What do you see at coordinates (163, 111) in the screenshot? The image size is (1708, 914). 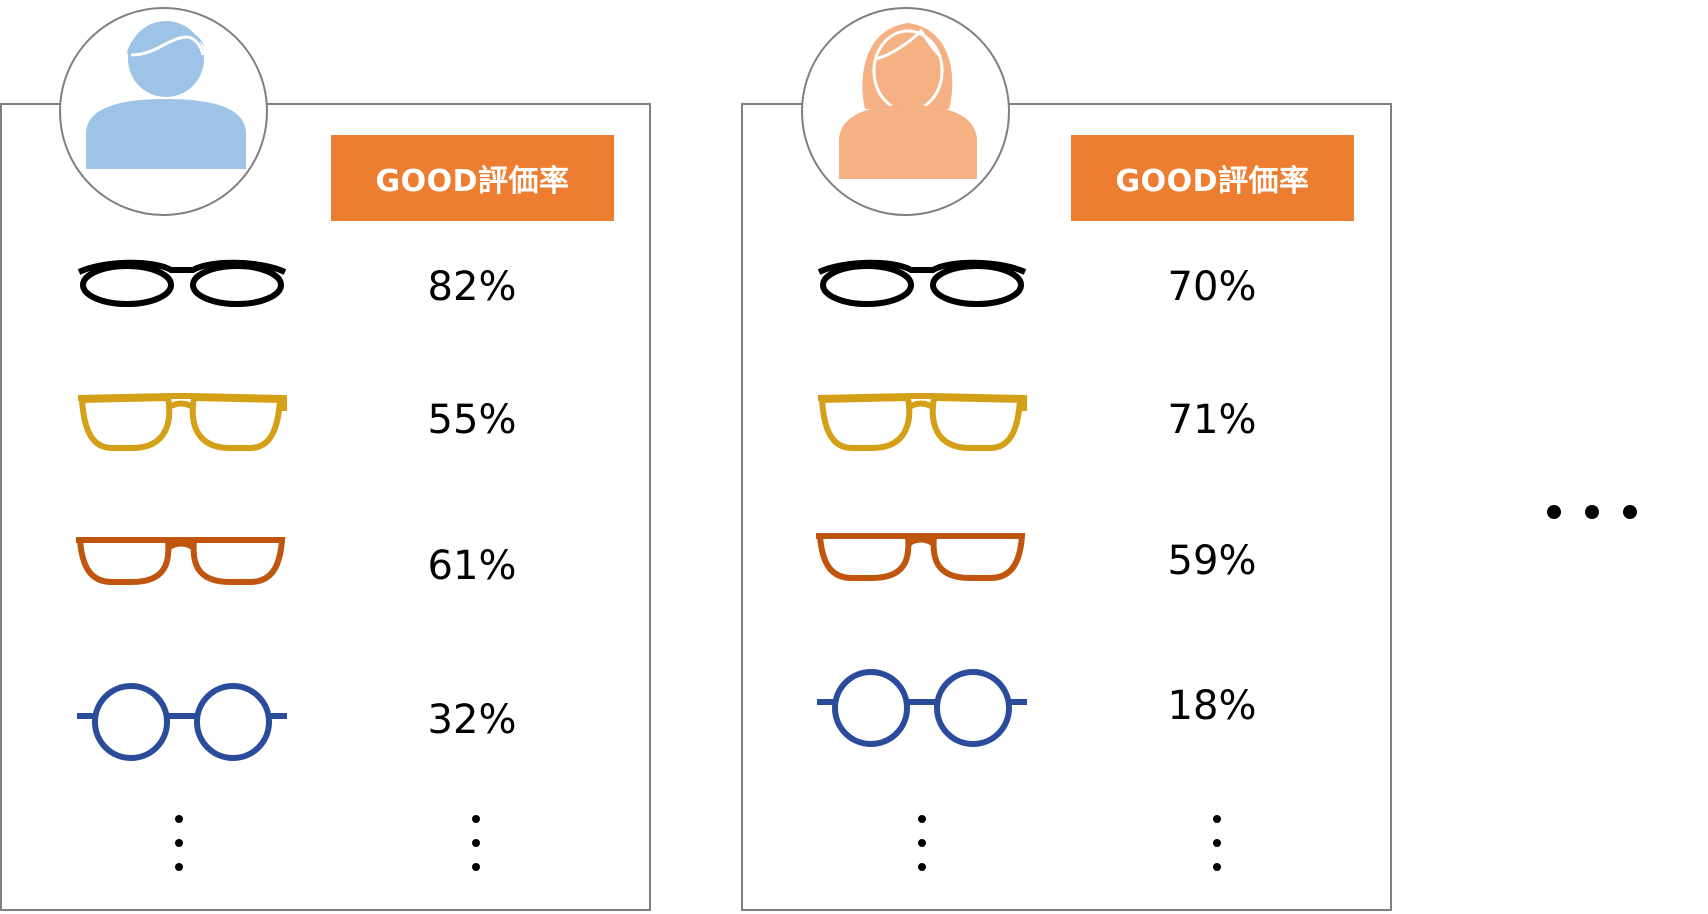 I see `male-user-icon` at bounding box center [163, 111].